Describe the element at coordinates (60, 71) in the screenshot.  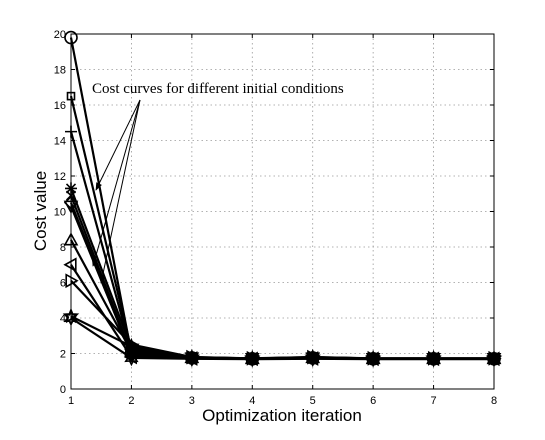
I see `y-tick-label: 18` at that location.